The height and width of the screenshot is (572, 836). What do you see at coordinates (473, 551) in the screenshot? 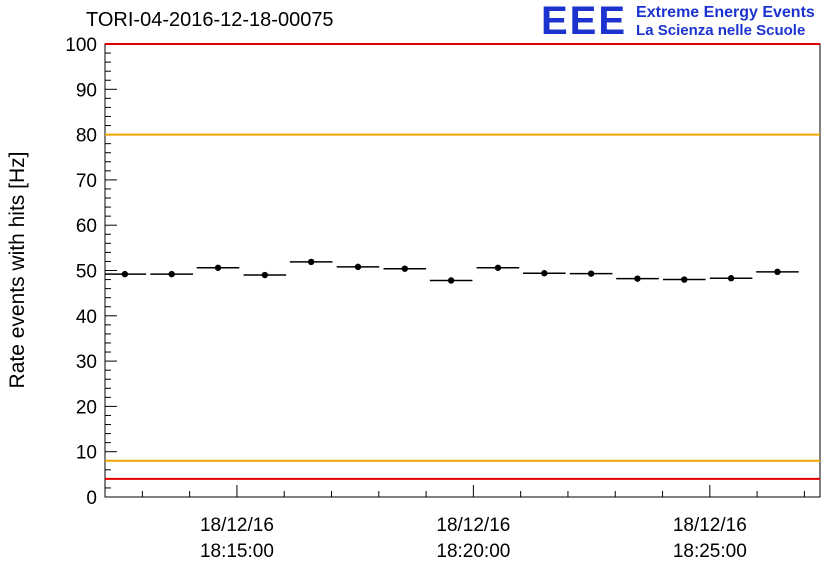
I see `svg-text: 18:20:00` at bounding box center [473, 551].